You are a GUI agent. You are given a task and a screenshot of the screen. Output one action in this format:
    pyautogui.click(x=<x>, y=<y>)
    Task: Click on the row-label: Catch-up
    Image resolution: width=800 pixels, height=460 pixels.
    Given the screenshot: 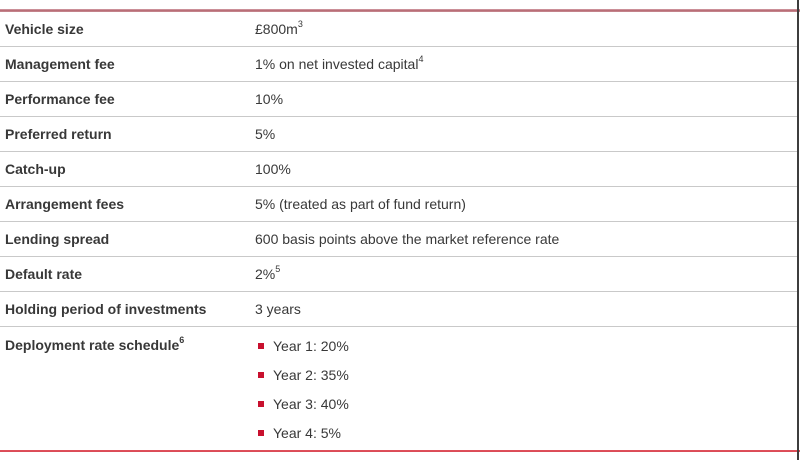 What is the action you would take?
    pyautogui.click(x=35, y=169)
    